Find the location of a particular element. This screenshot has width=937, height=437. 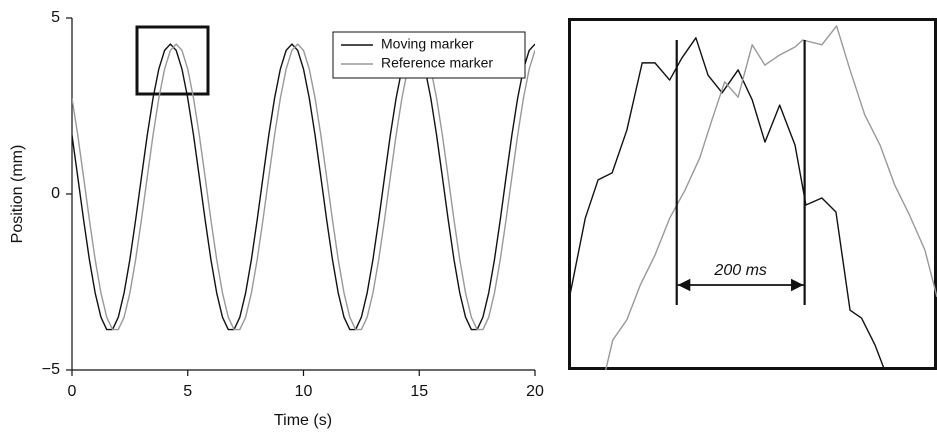

x-tick-label: 0 is located at coordinates (72, 391).